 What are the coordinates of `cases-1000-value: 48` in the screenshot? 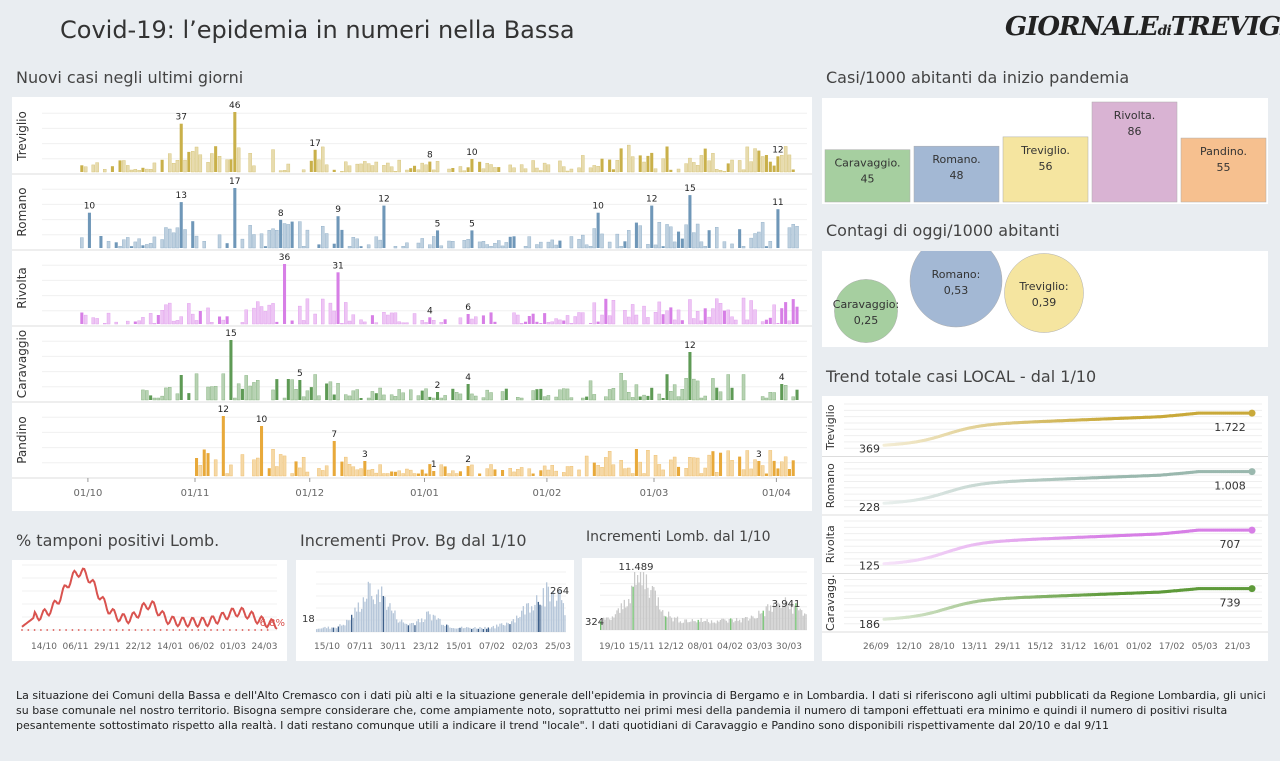 It's located at (957, 175).